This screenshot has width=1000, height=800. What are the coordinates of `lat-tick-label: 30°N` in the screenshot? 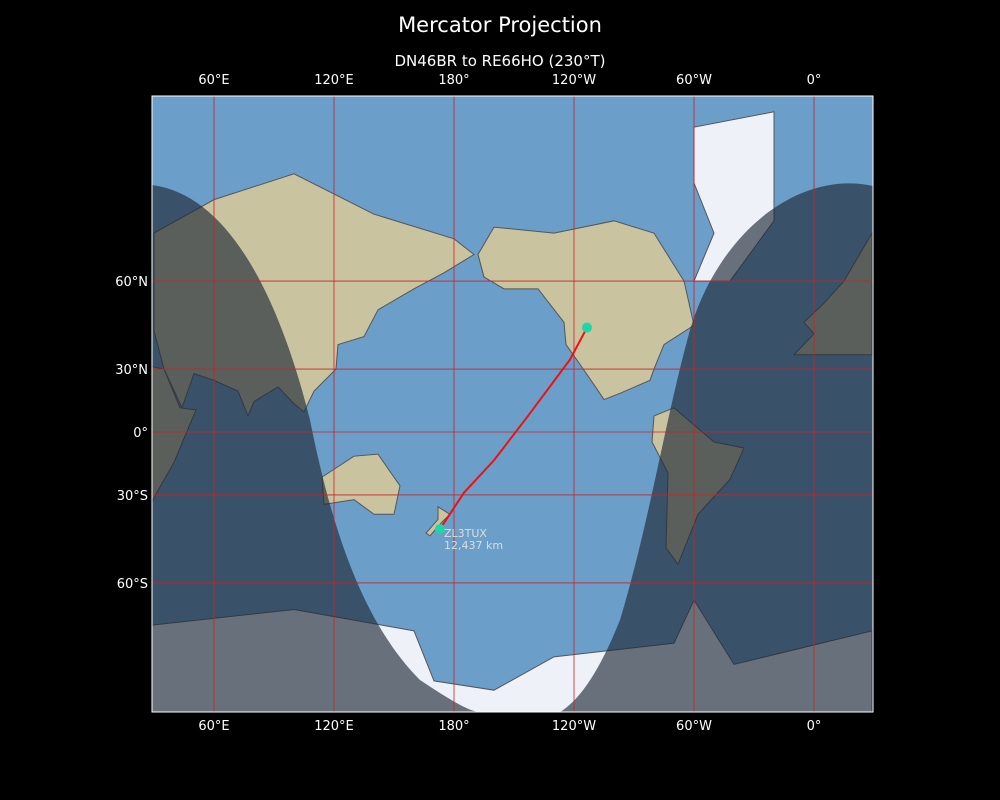 It's located at (131, 370).